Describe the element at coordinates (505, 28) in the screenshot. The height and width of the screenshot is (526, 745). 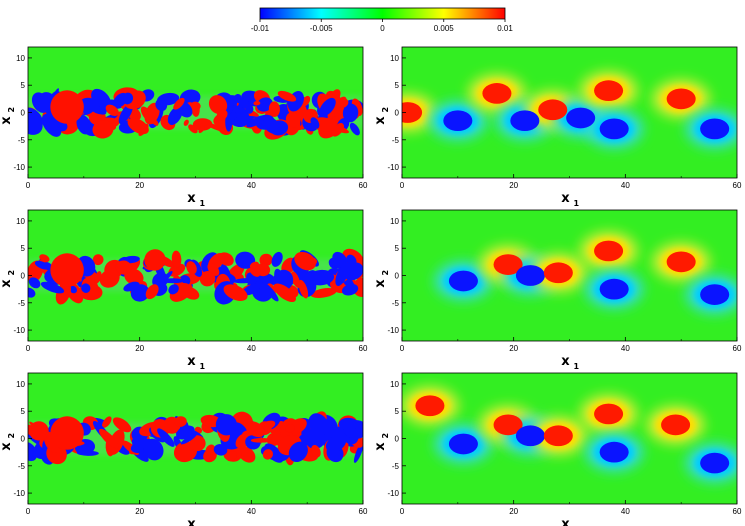
I see `colorbar-tick-label: 0.01` at that location.